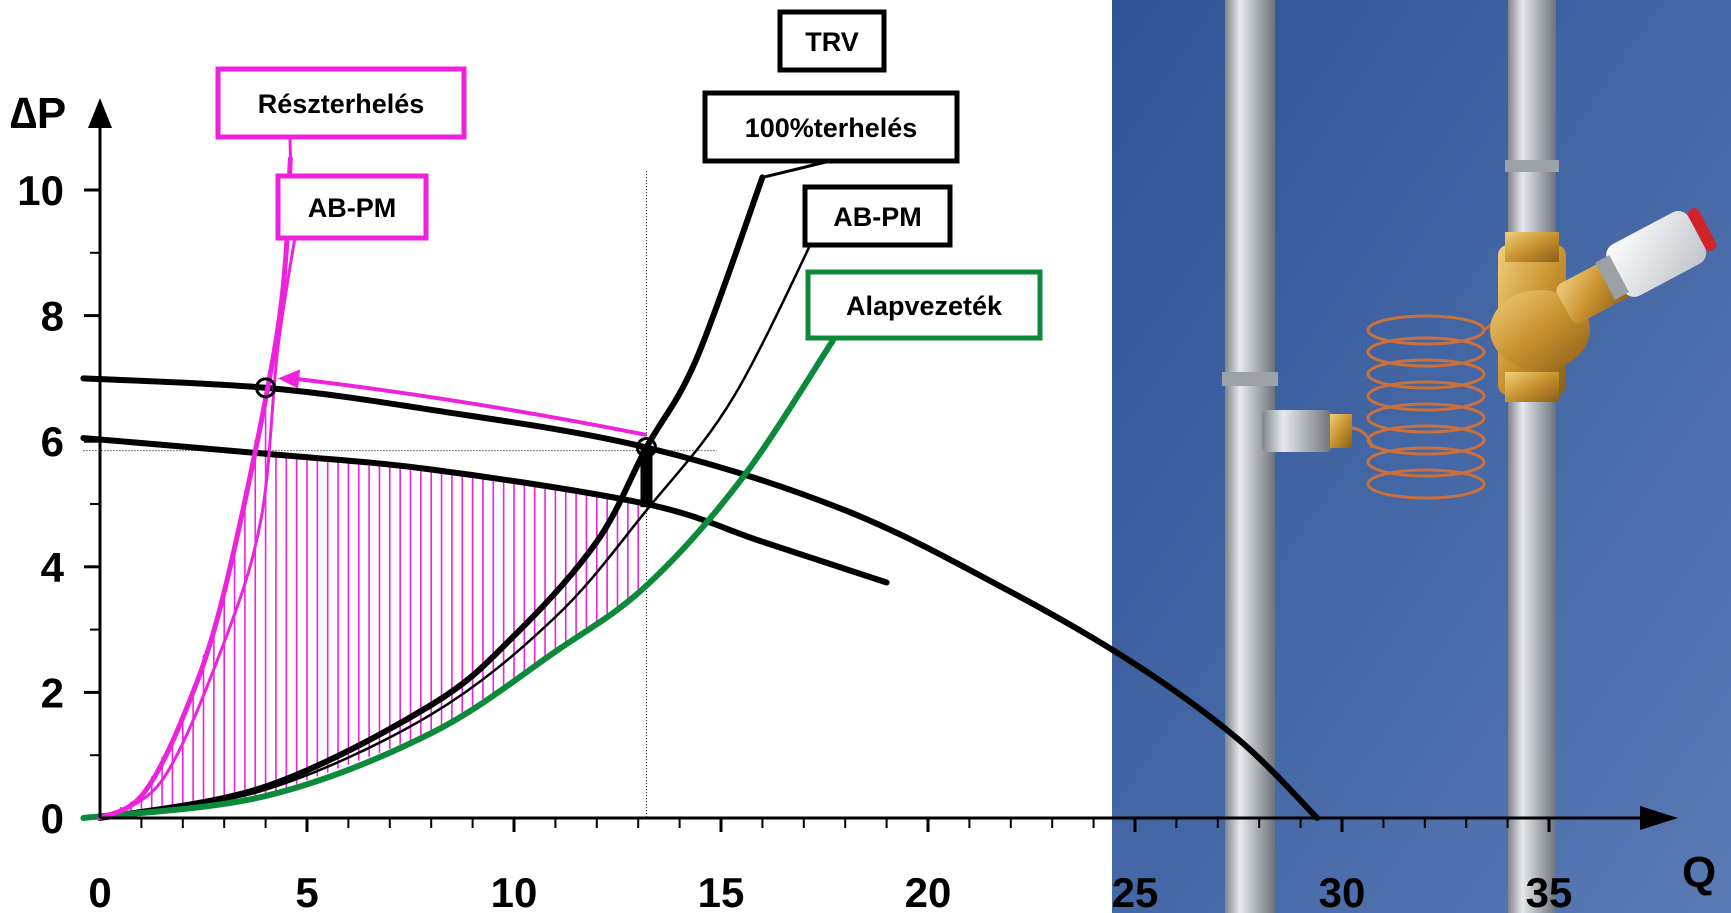  Describe the element at coordinates (53, 567) in the screenshot. I see `y-tick-label: 4` at that location.